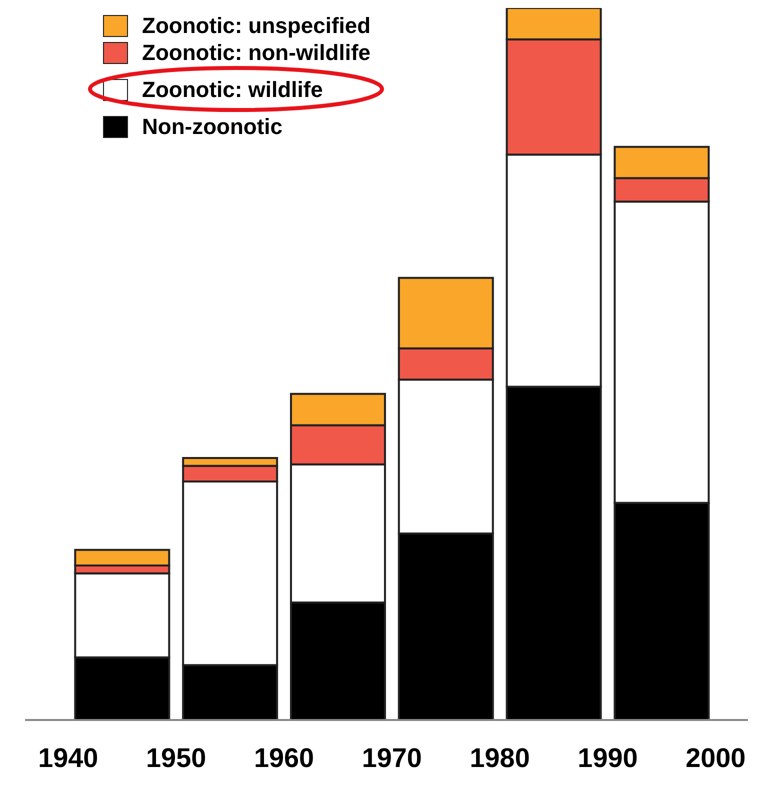  Describe the element at coordinates (256, 52) in the screenshot. I see `legend-label: Zoonotic: non-wildlife` at that location.